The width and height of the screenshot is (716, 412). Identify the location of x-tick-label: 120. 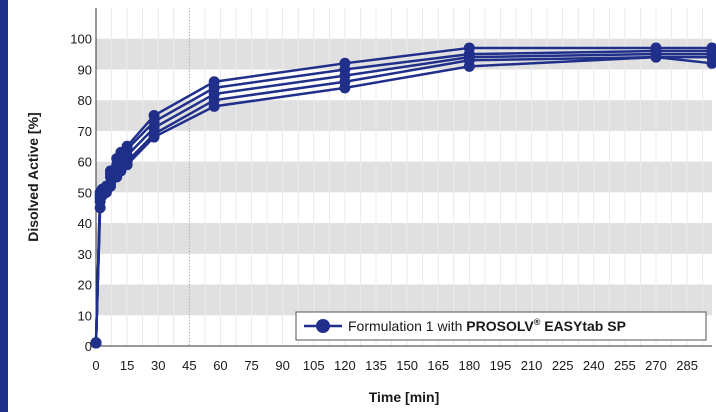
(345, 365).